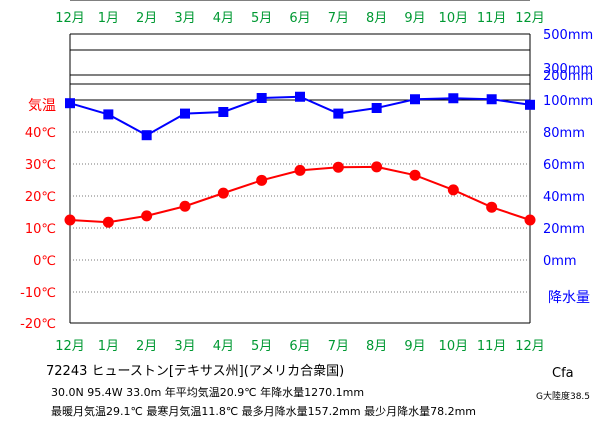 The height and width of the screenshot is (425, 611). Describe the element at coordinates (414, 18) in the screenshot. I see `month-label-top: 9月` at that location.